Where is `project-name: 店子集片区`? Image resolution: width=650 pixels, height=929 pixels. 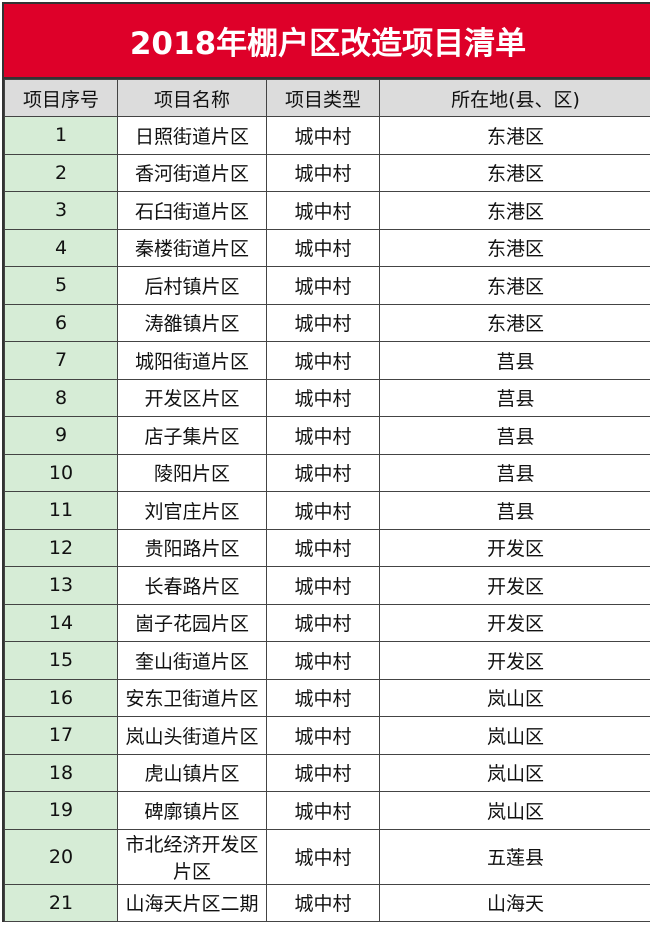 project-name: 店子集片区 is located at coordinates (192, 435).